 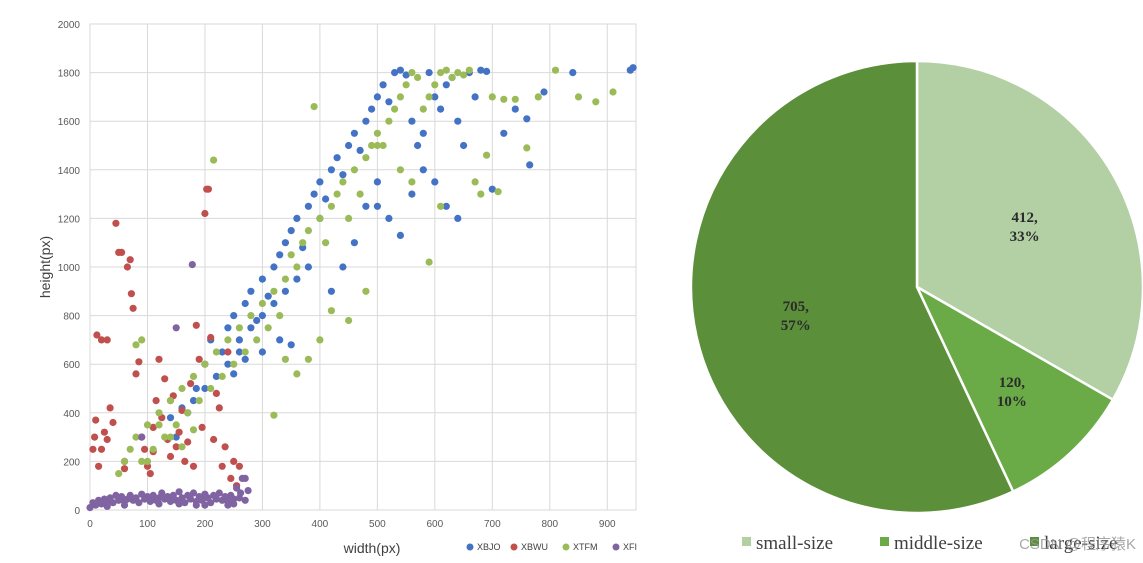 I want to click on x-tick-label: 400, so click(x=320, y=524).